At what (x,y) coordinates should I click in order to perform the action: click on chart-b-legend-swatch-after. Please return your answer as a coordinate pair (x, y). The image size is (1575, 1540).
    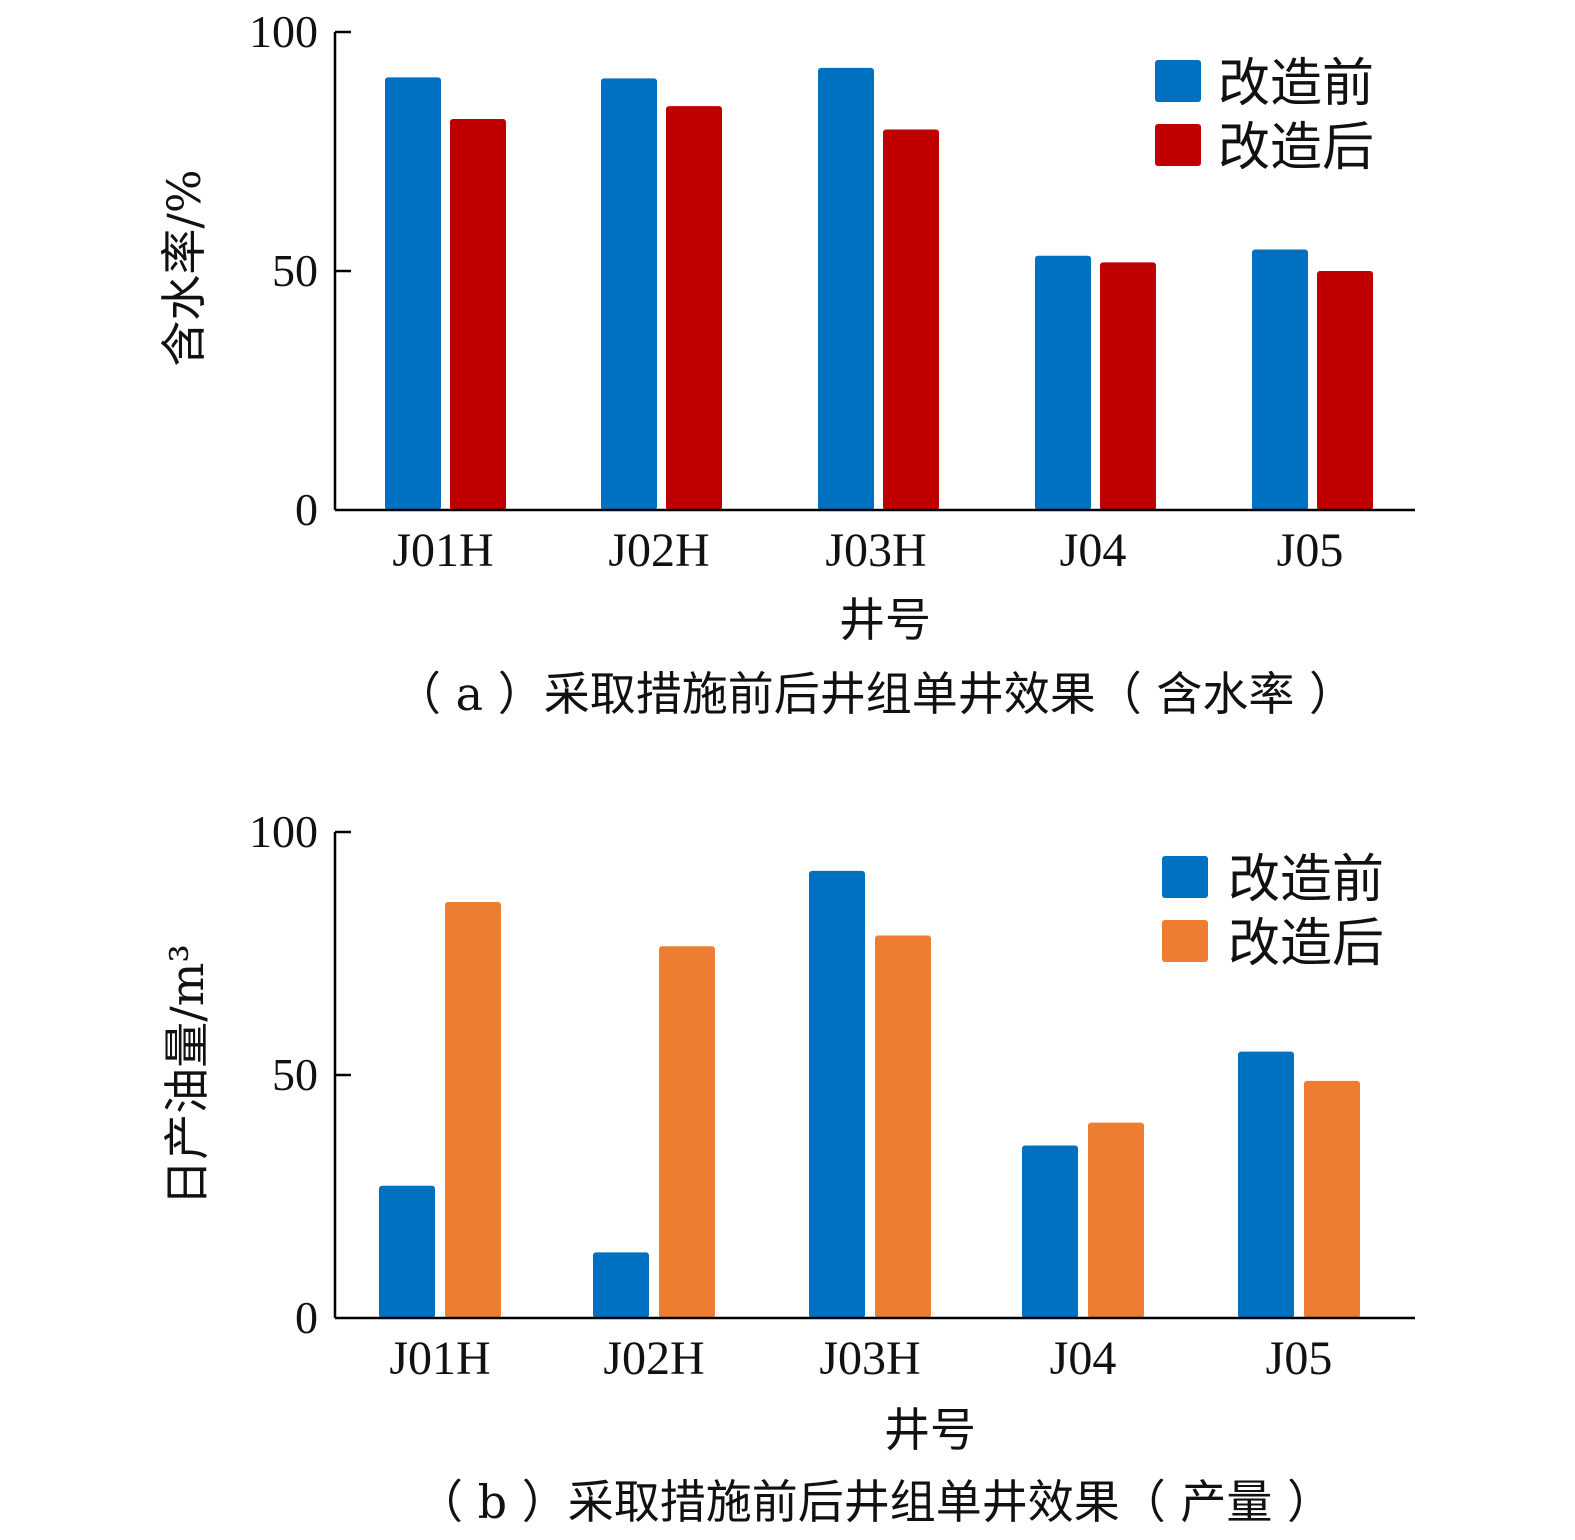
    Looking at the image, I should click on (1185, 941).